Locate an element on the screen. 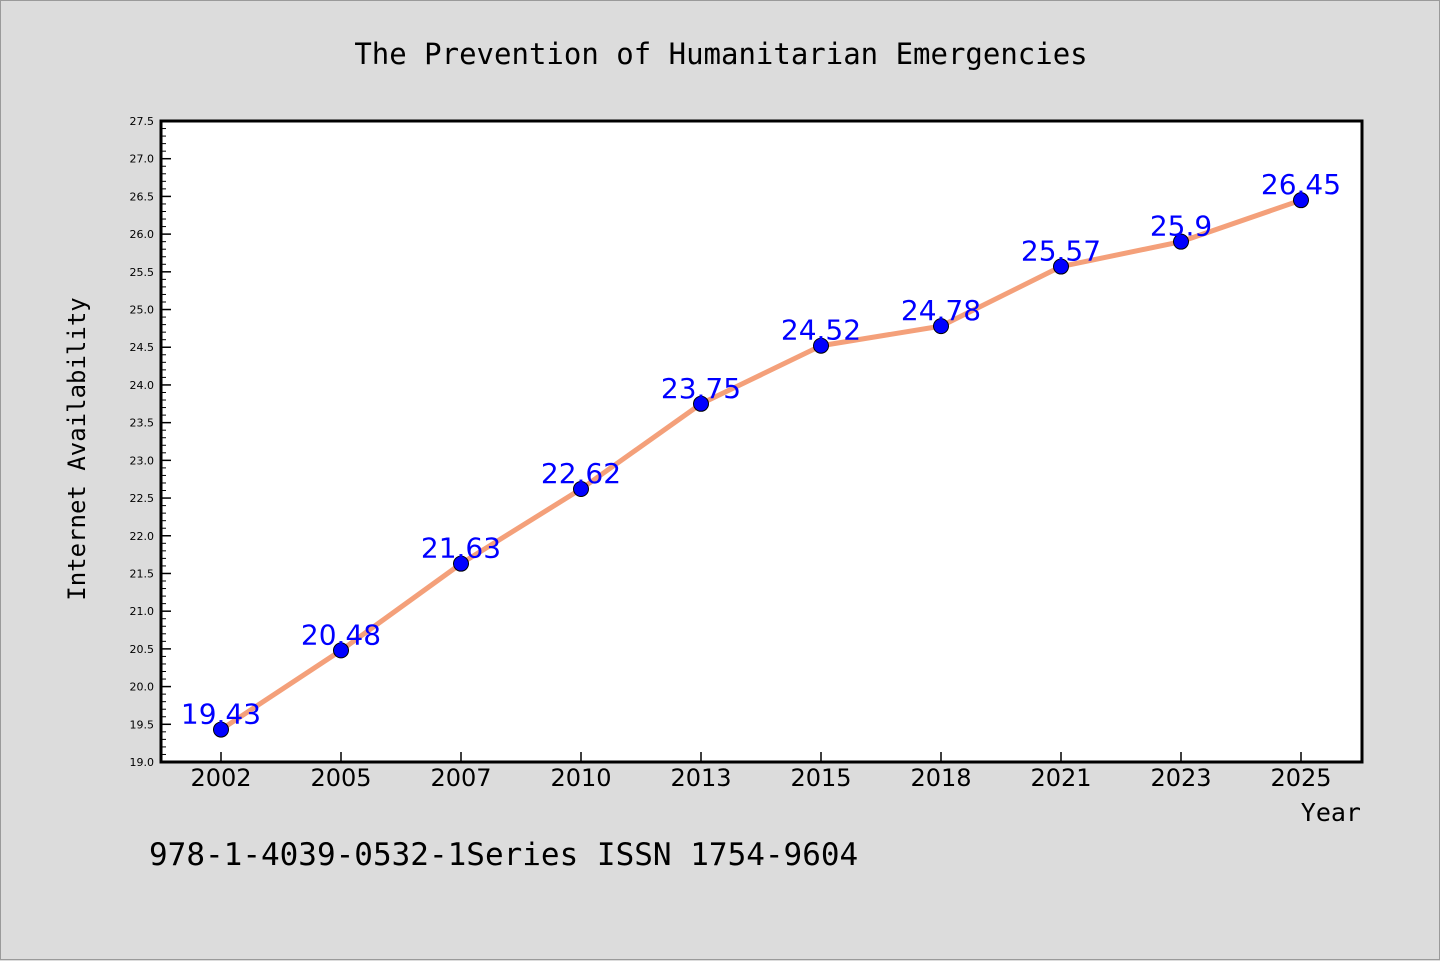 This screenshot has height=961, width=1440. data-label: 20.48 is located at coordinates (341, 634).